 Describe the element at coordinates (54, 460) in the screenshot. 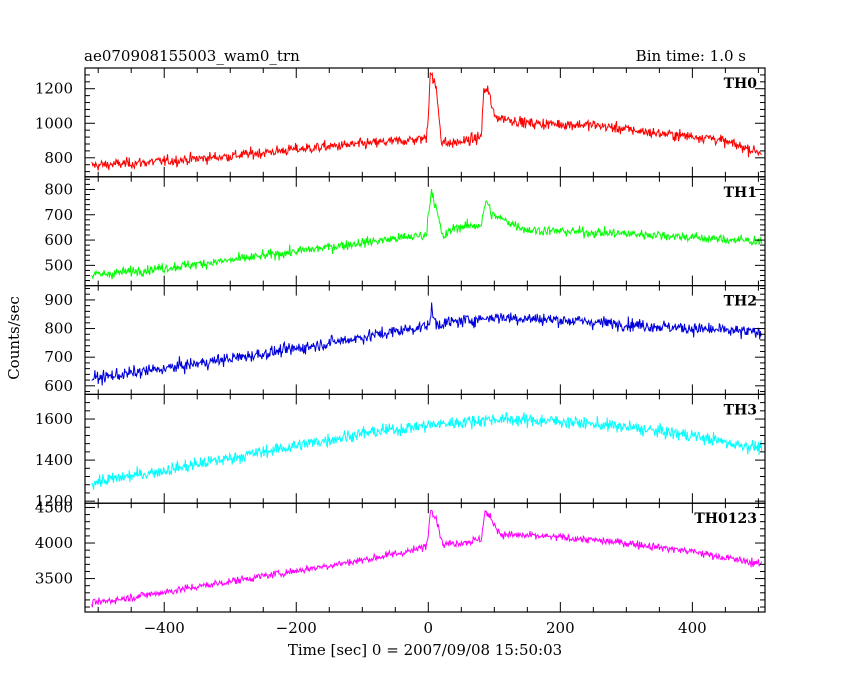

I see `y-tick-label: 1400` at that location.